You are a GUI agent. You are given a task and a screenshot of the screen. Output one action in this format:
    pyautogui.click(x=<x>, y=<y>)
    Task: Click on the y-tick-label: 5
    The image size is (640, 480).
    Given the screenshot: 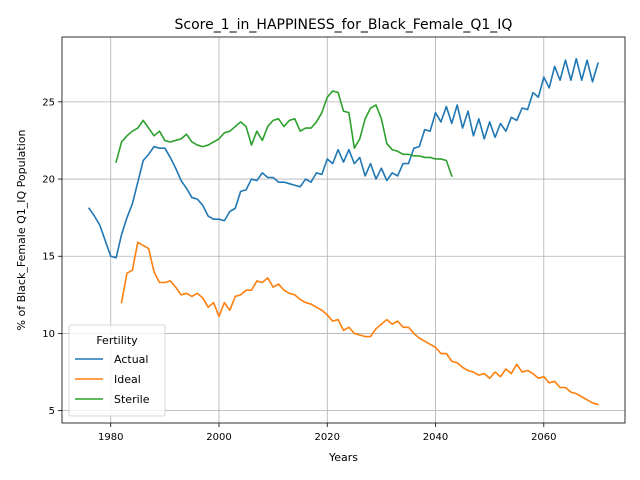 What is the action you would take?
    pyautogui.click(x=52, y=411)
    